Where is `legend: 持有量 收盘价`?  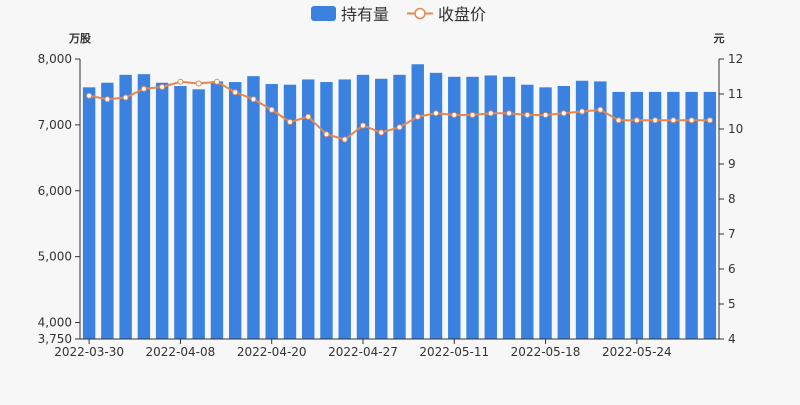 legend: 持有量 收盘价 is located at coordinates (398, 14).